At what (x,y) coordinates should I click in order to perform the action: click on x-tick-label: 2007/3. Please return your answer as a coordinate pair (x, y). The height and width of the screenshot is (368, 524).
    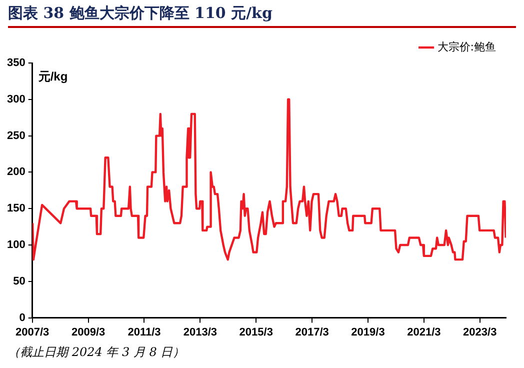
    Looking at the image, I should click on (33, 332).